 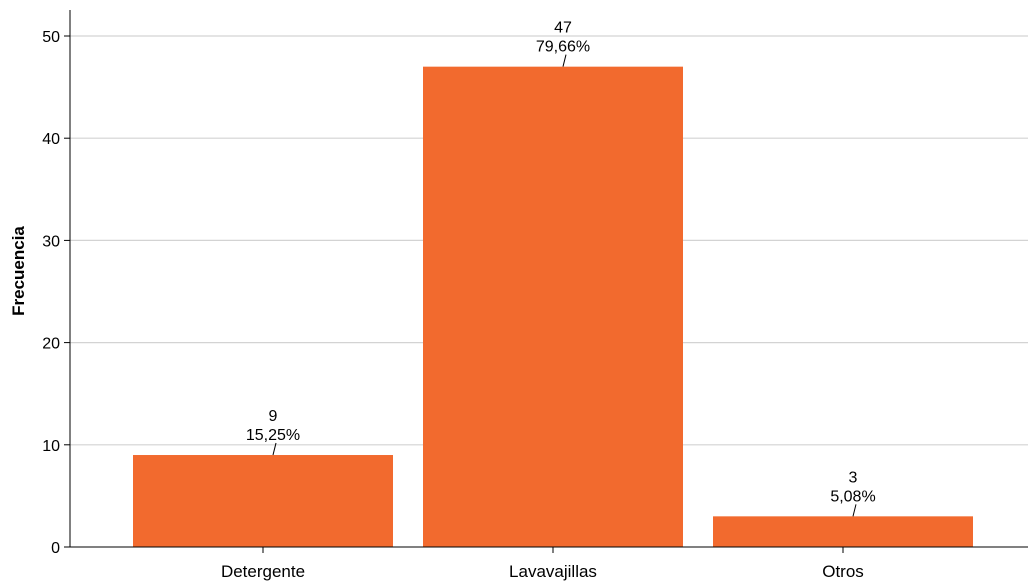 I want to click on bar-detergente, so click(x=263, y=501).